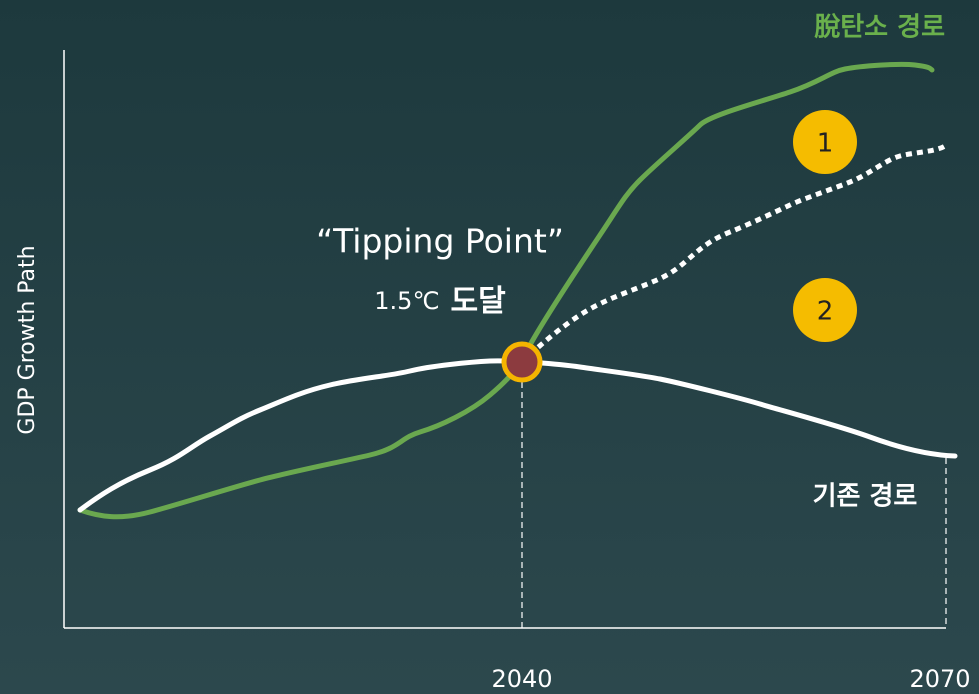 Image resolution: width=979 pixels, height=694 pixels. I want to click on tipping-subtitle: 1.5℃ 도달, so click(440, 301).